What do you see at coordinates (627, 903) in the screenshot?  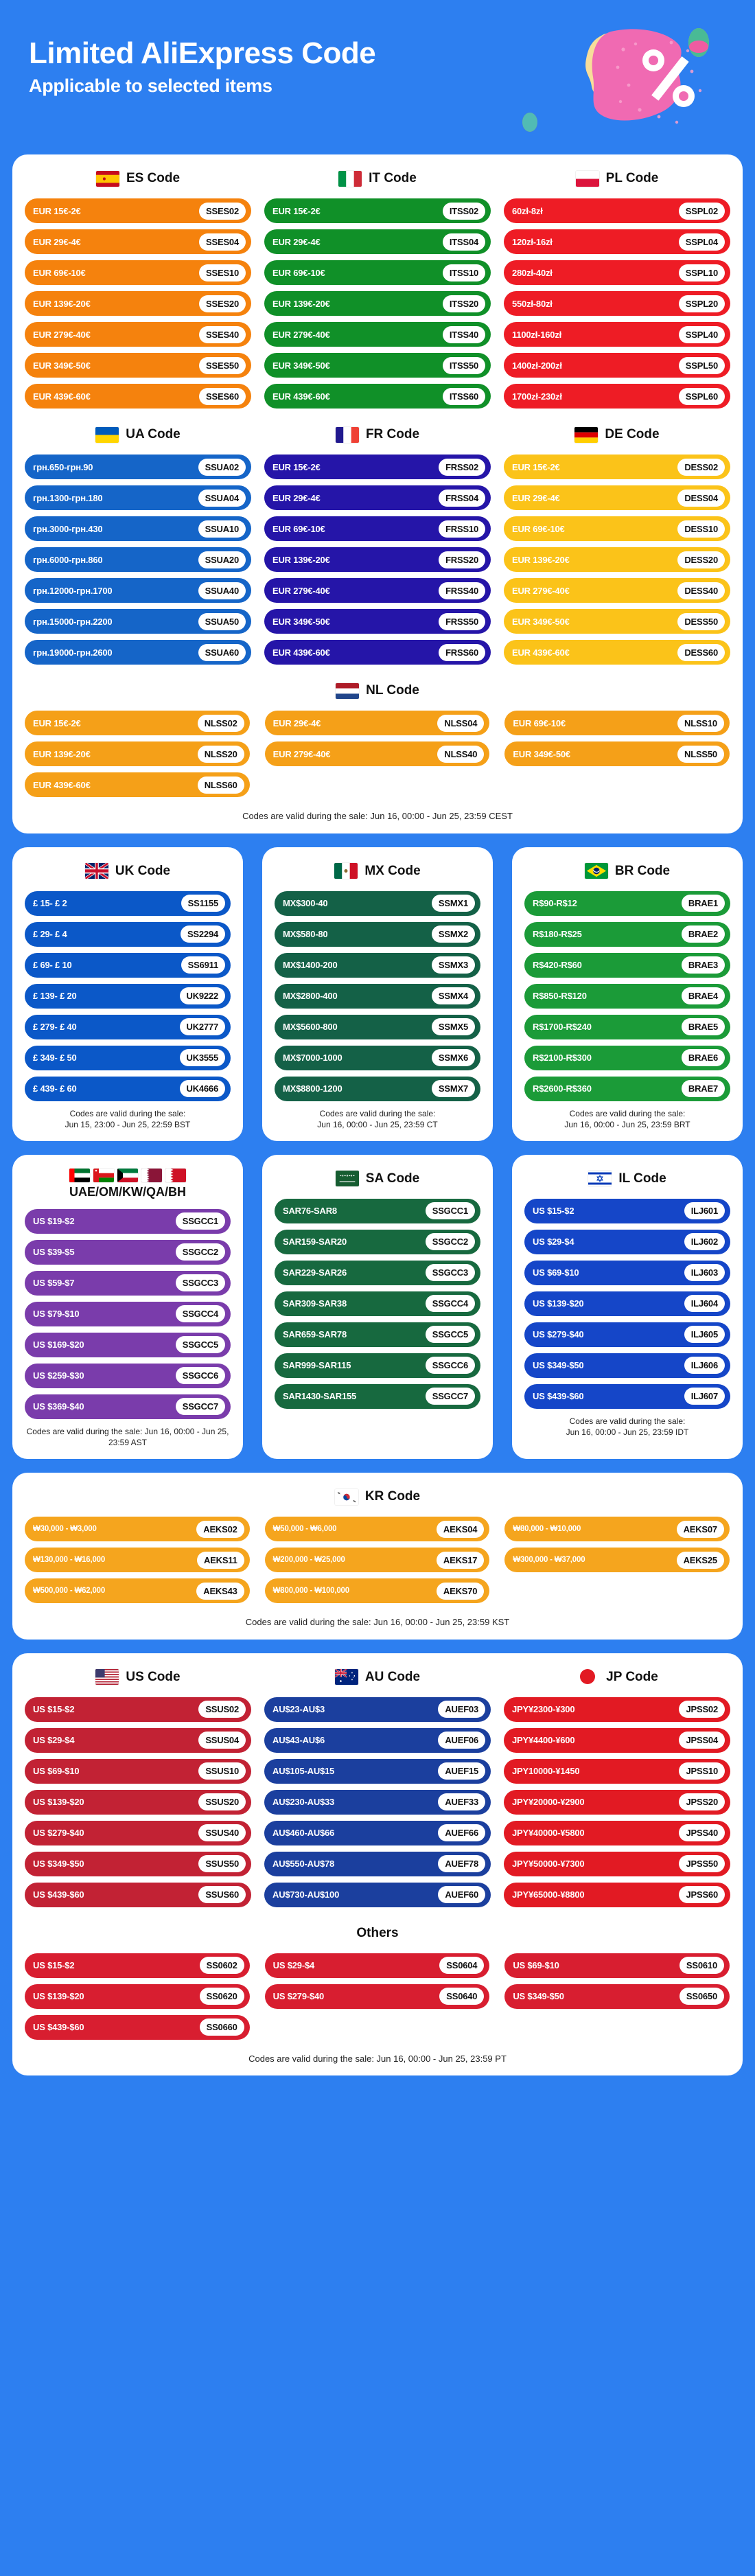 I see `coupon-pill: R$90-R$12 BRAE1` at bounding box center [627, 903].